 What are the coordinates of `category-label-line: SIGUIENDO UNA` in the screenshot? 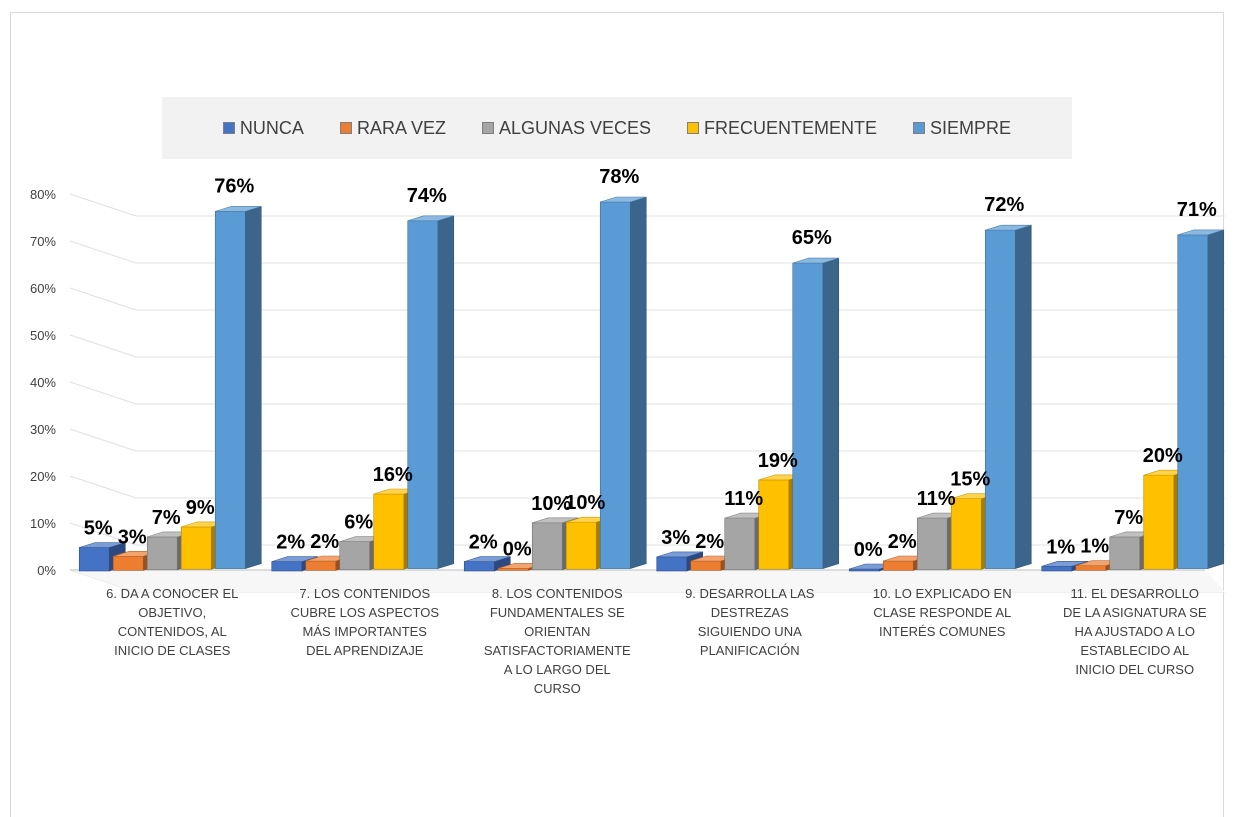 It's located at (750, 631).